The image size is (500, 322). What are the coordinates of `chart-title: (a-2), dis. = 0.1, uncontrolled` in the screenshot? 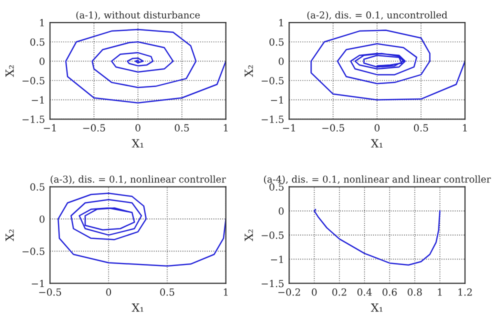 It's located at (377, 15).